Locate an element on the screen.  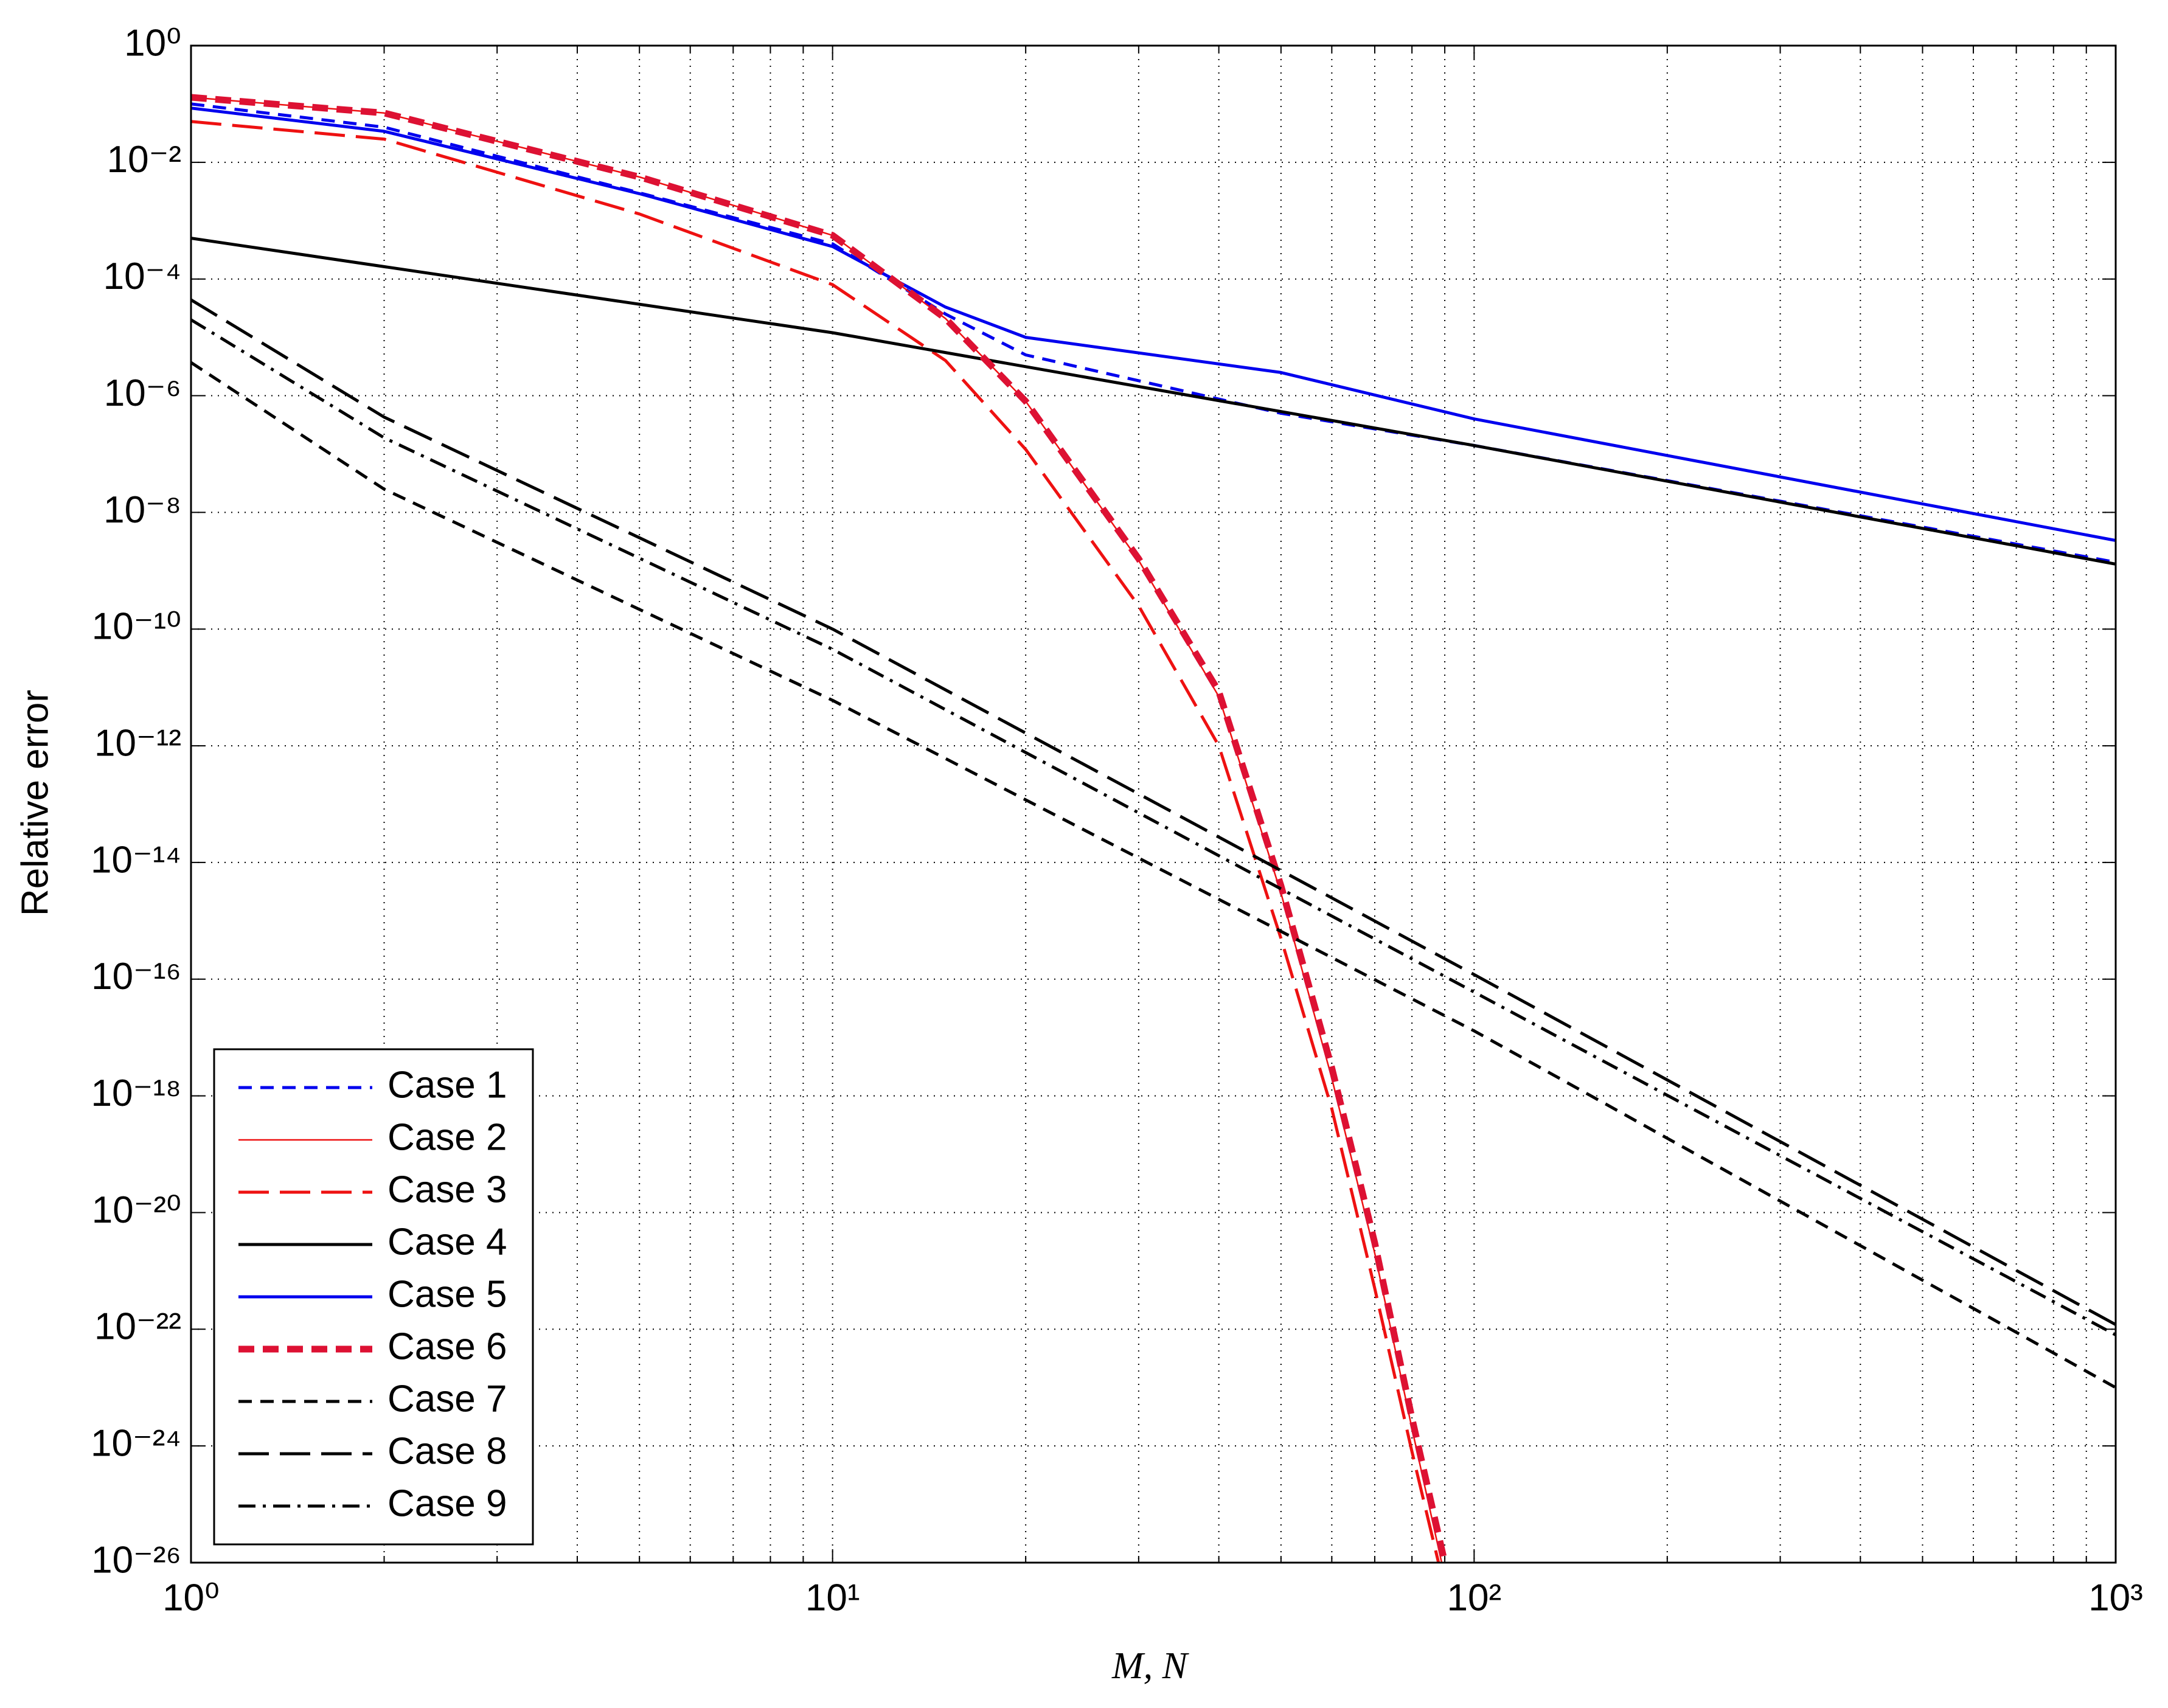
y-tick-label: 10⁻¹⁶ is located at coordinates (136, 977).